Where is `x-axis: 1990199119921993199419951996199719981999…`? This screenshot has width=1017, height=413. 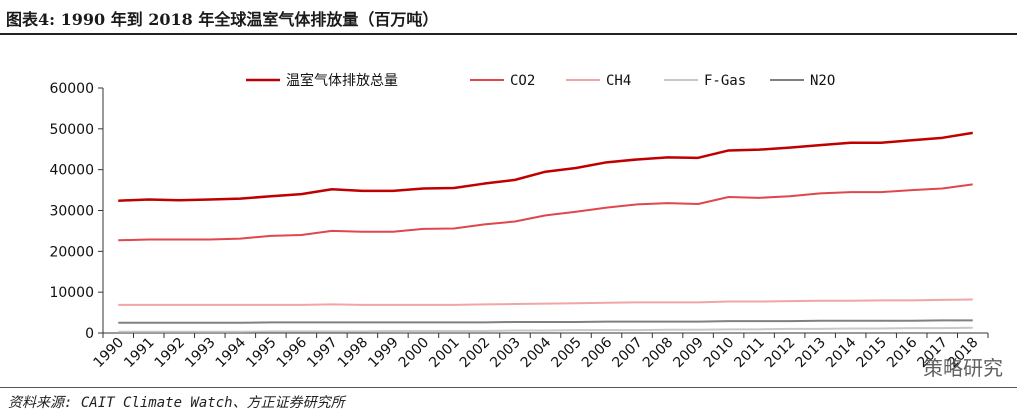
x-axis: 1990199119921993199419951996199719981999… is located at coordinates (540, 352).